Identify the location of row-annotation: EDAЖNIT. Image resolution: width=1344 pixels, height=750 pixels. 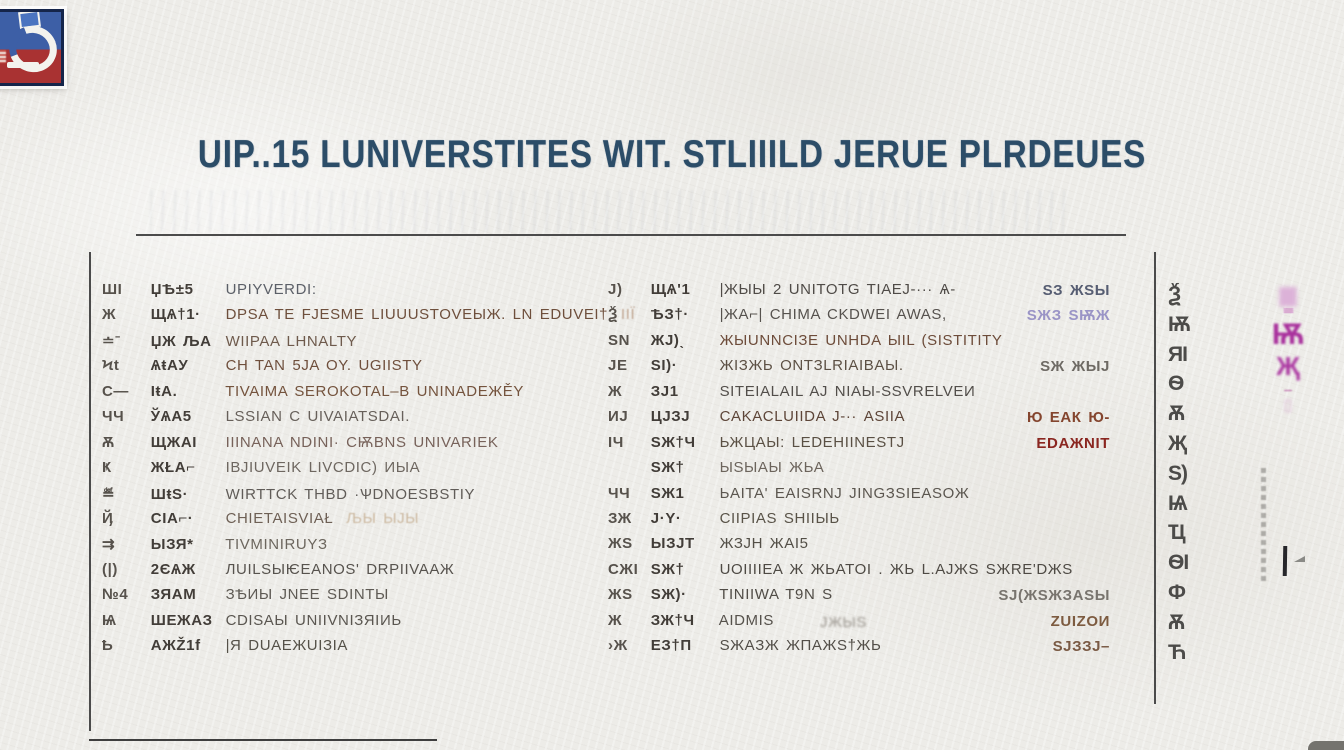
(1073, 443).